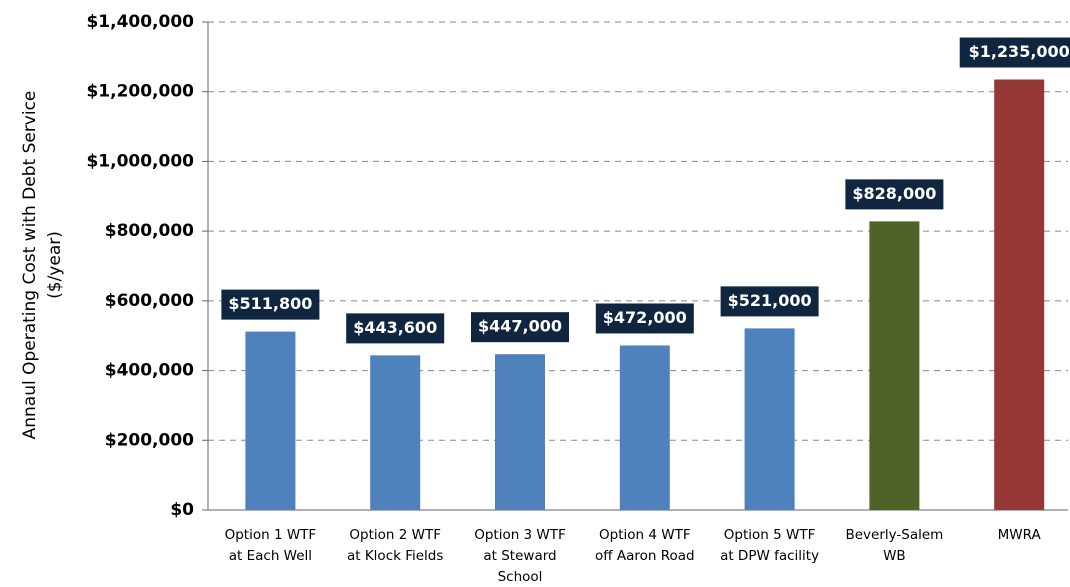 Image resolution: width=1070 pixels, height=587 pixels. What do you see at coordinates (140, 161) in the screenshot?
I see `y-tick-label: $1,000,000` at bounding box center [140, 161].